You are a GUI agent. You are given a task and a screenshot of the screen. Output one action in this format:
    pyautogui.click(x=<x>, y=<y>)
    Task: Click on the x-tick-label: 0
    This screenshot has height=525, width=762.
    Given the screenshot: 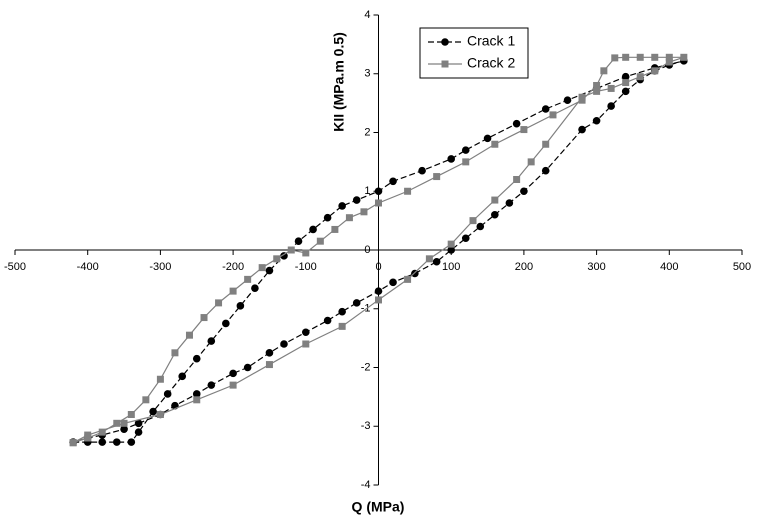 What is the action you would take?
    pyautogui.click(x=378, y=267)
    